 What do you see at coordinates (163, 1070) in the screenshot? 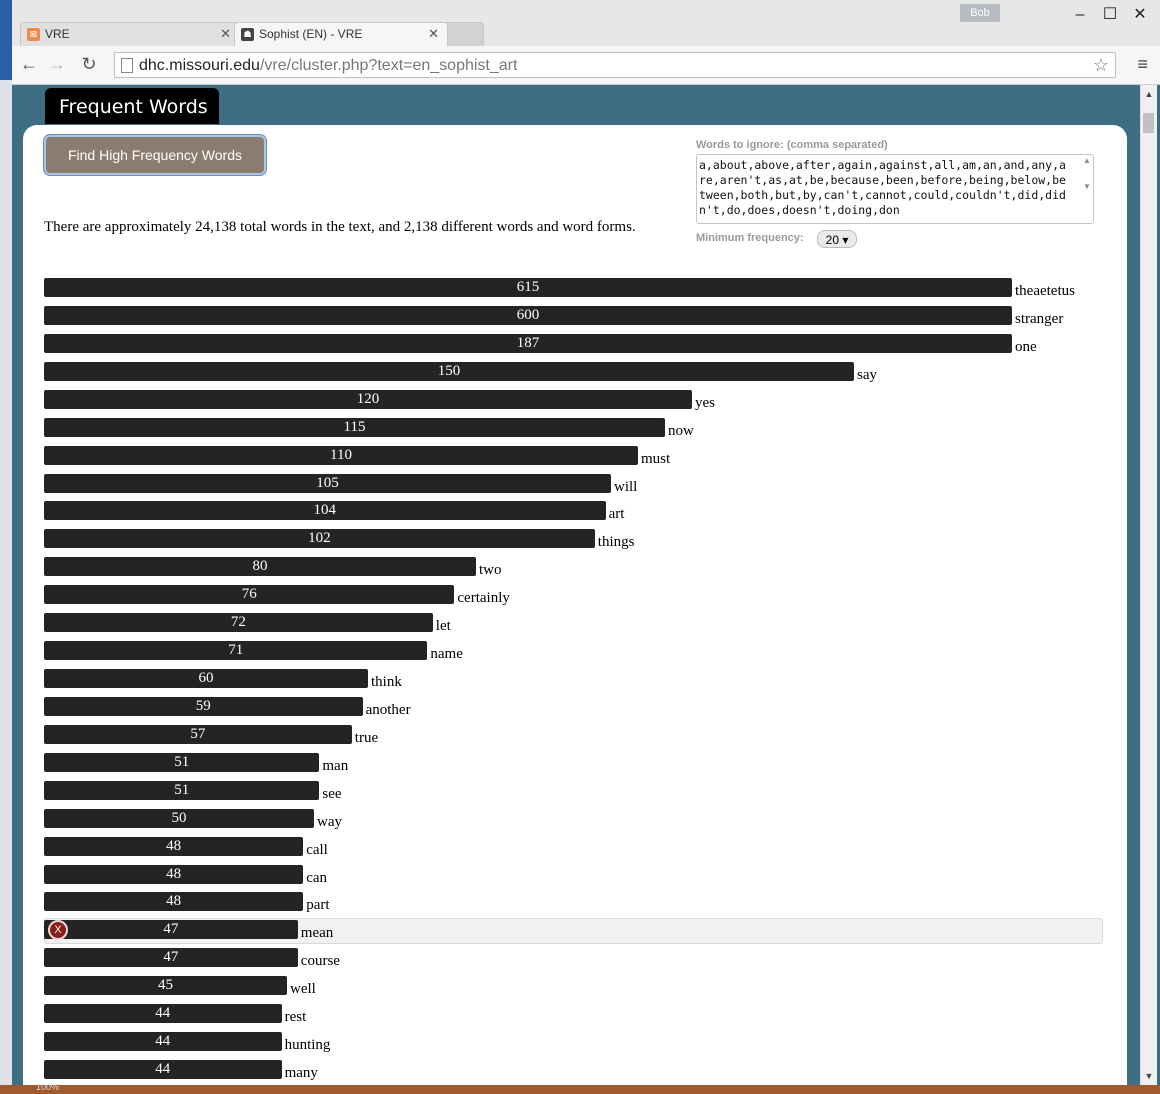
I see `bar-many: 44` at bounding box center [163, 1070].